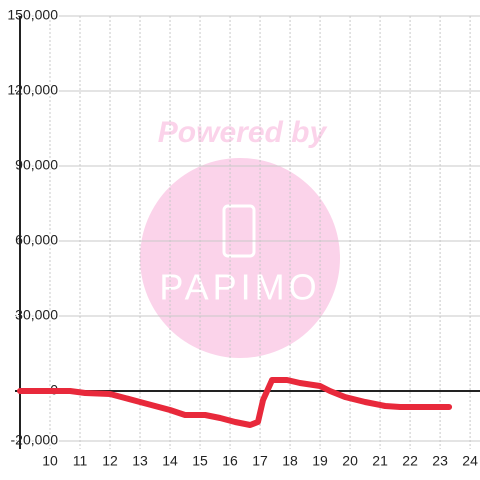  What do you see at coordinates (110, 461) in the screenshot?
I see `x-tick-label: 12` at bounding box center [110, 461].